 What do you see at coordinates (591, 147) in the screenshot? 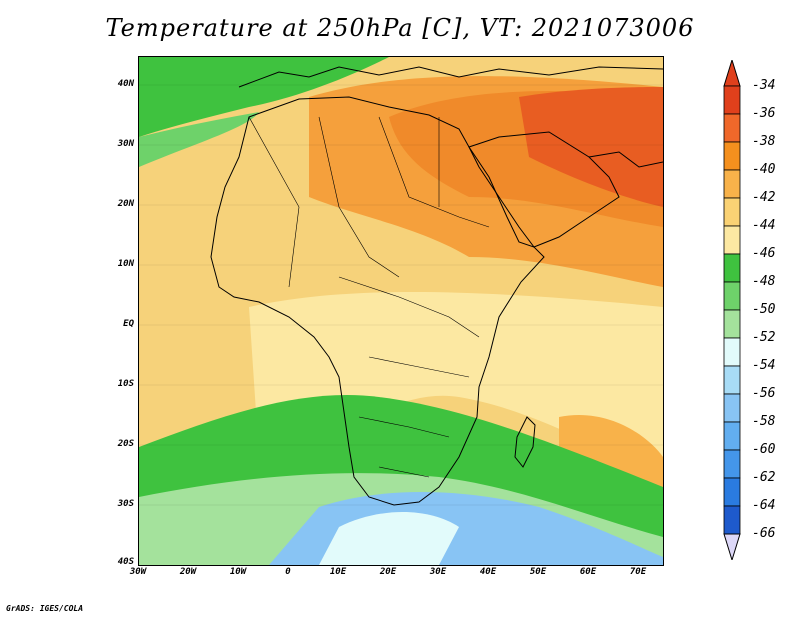
I see `field-region-hottest` at bounding box center [591, 147].